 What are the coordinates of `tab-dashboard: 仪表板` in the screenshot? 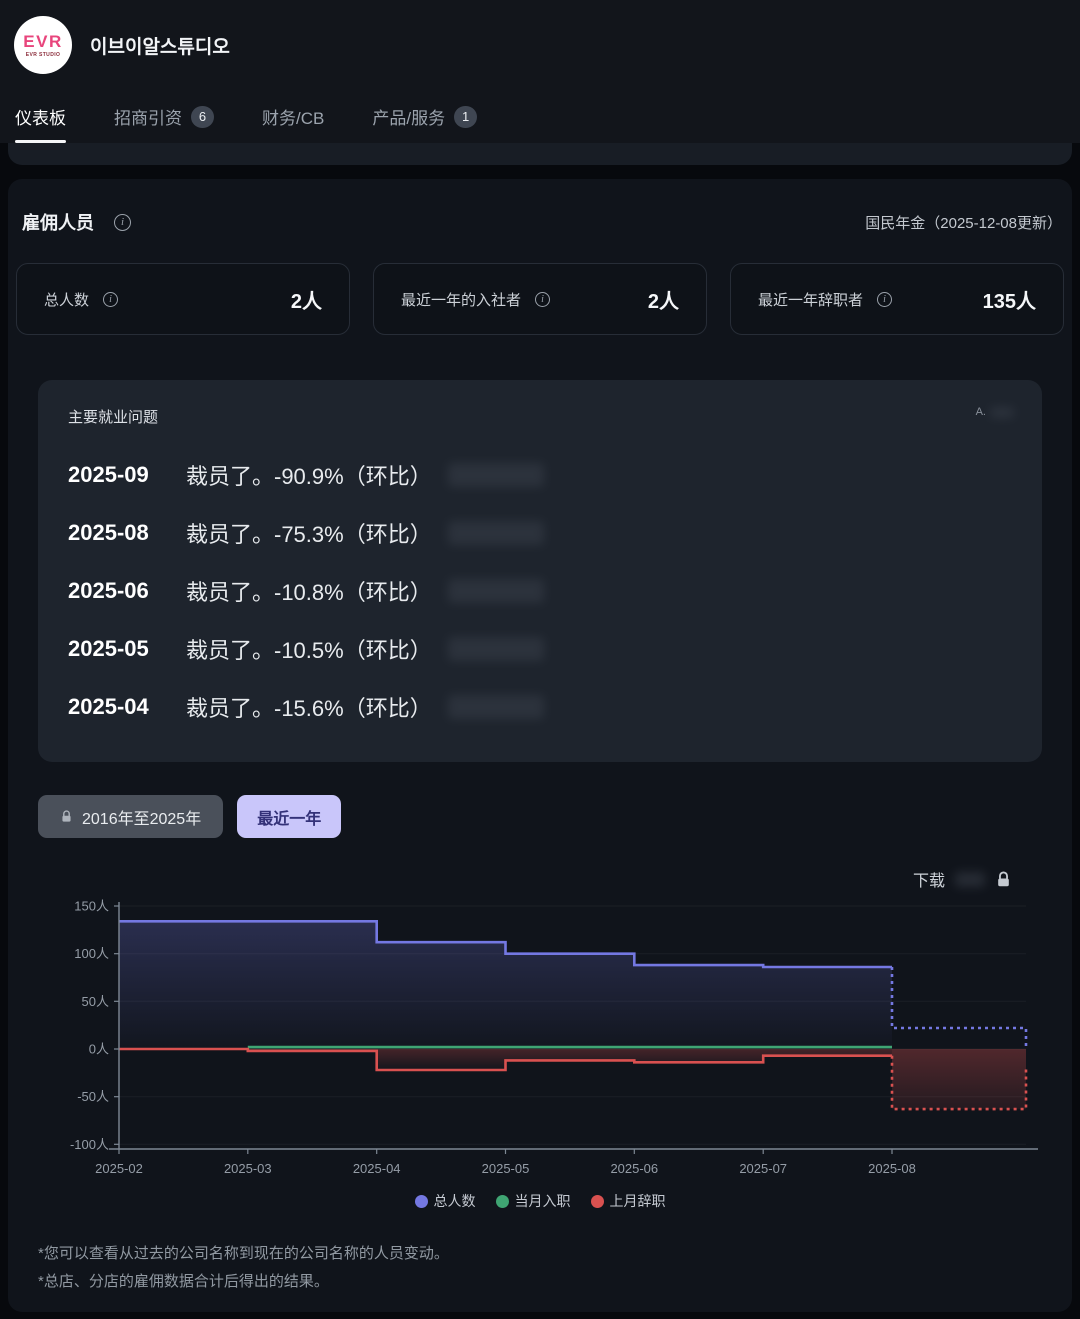 It's located at (40, 116).